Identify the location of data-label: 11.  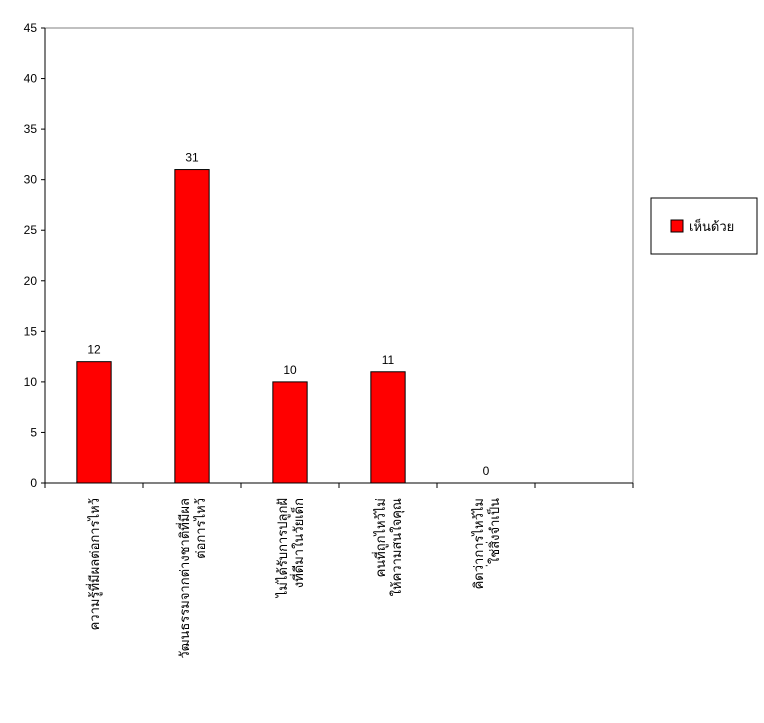
(388, 360).